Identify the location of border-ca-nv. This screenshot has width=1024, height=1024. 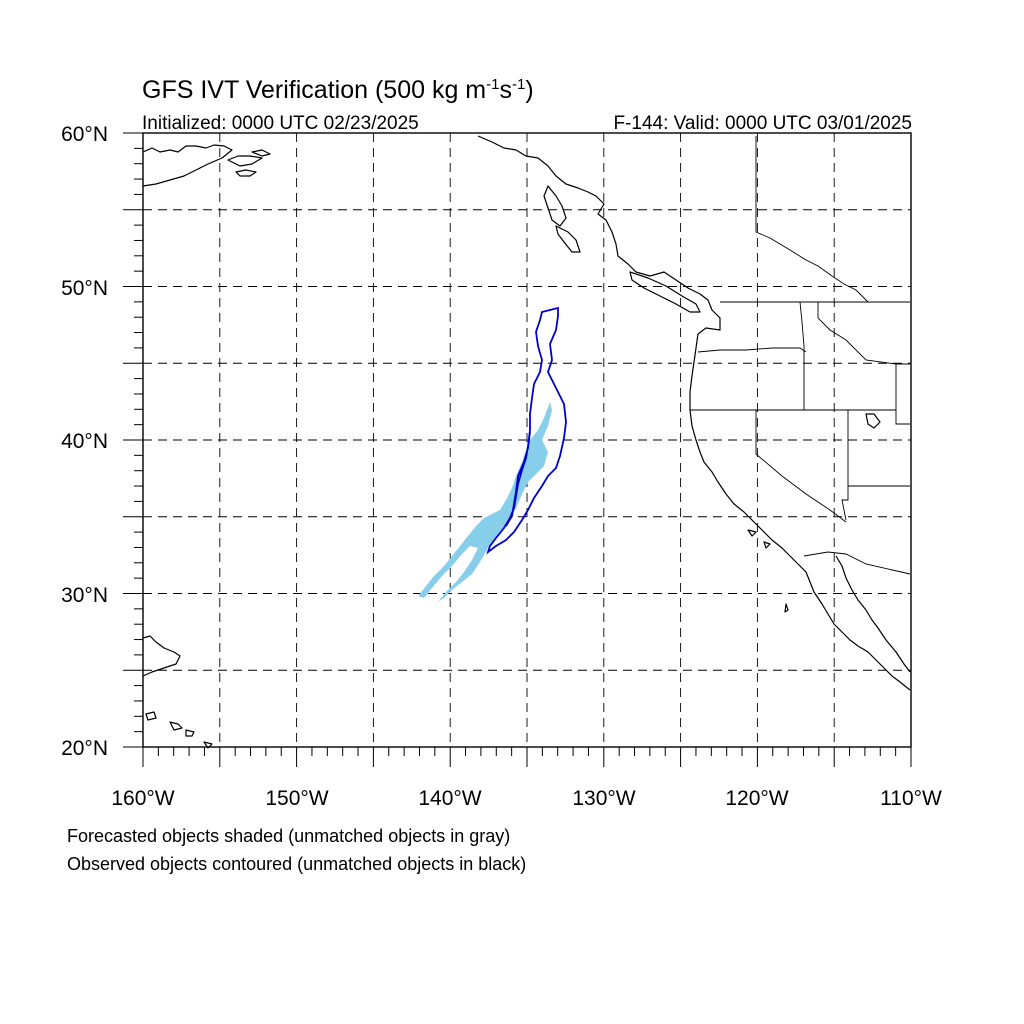
(801, 466).